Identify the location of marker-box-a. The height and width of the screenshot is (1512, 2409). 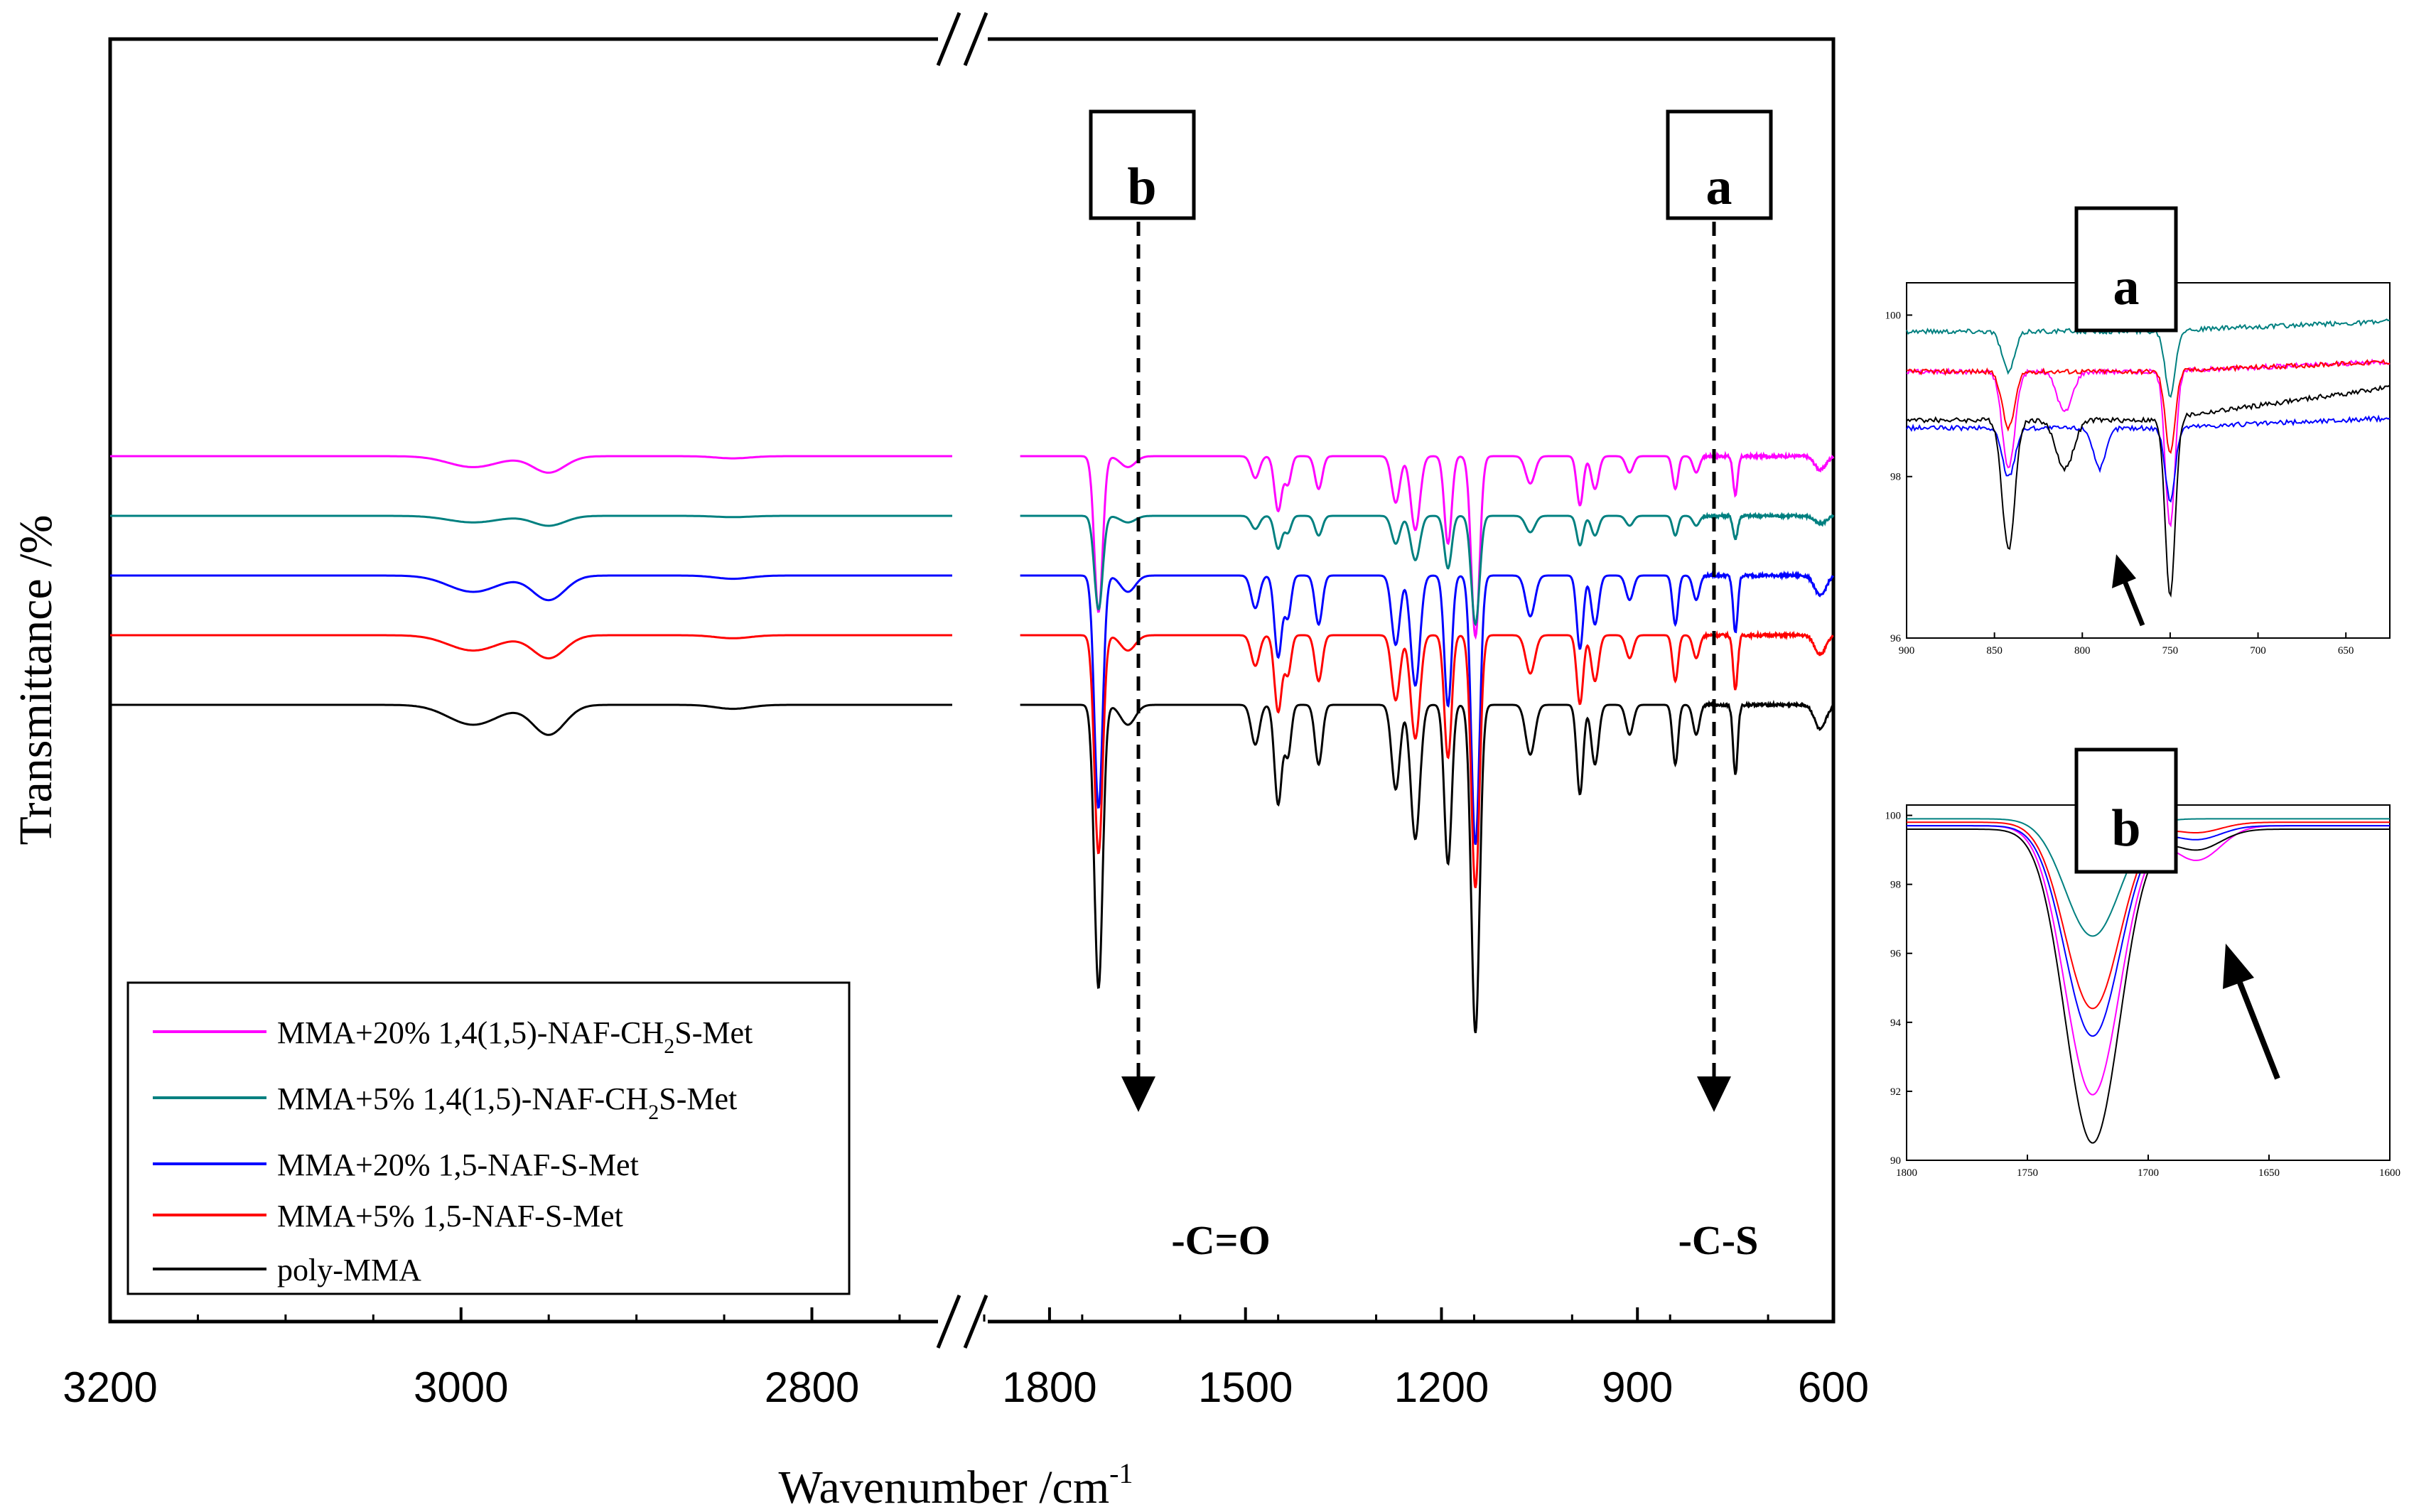
(1719, 164).